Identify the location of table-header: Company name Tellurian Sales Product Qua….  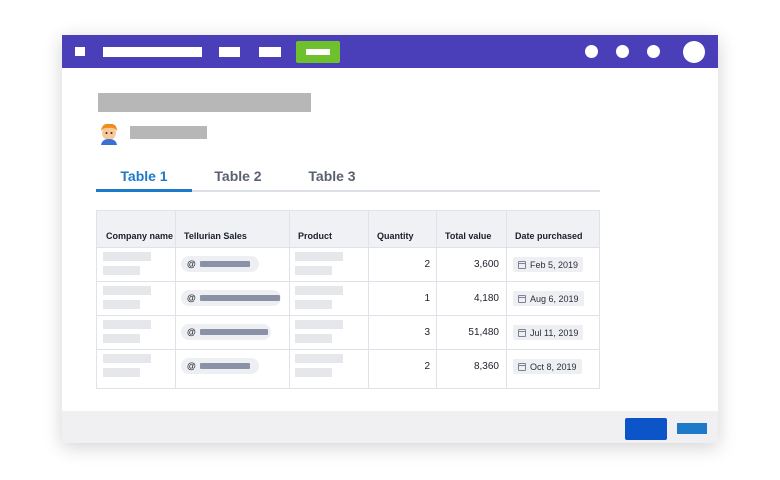
(348, 229).